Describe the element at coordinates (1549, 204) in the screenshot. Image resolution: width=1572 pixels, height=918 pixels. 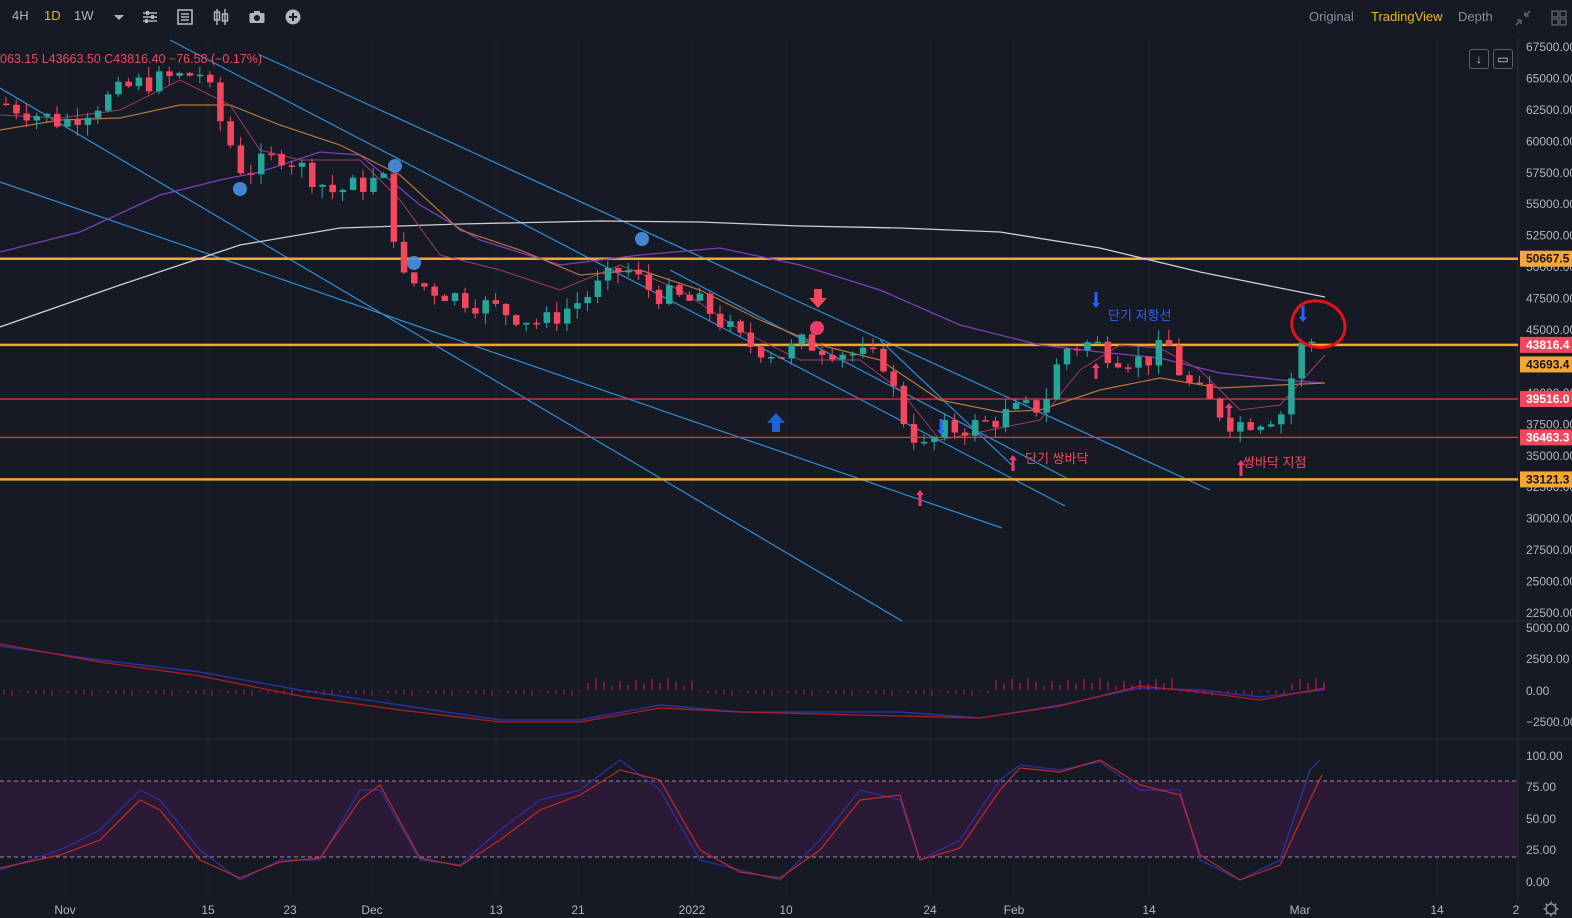
I see `price-tick-label: 55000.00` at that location.